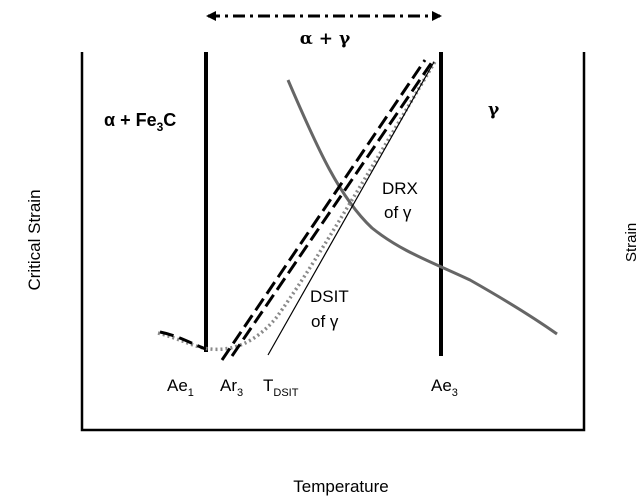 Image resolution: width=640 pixels, height=496 pixels. What do you see at coordinates (494, 110) in the screenshot?
I see `gamma-region-label: γ` at bounding box center [494, 110].